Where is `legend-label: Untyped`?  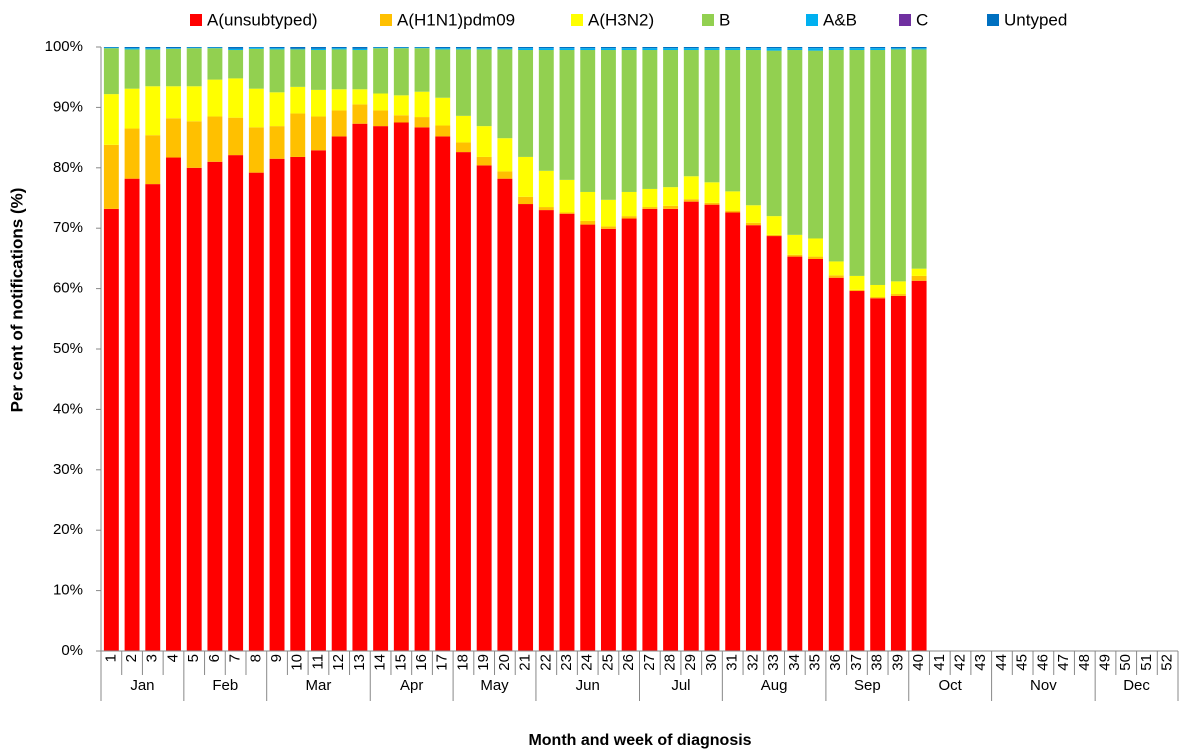
legend-label: Untyped is located at coordinates (1035, 19).